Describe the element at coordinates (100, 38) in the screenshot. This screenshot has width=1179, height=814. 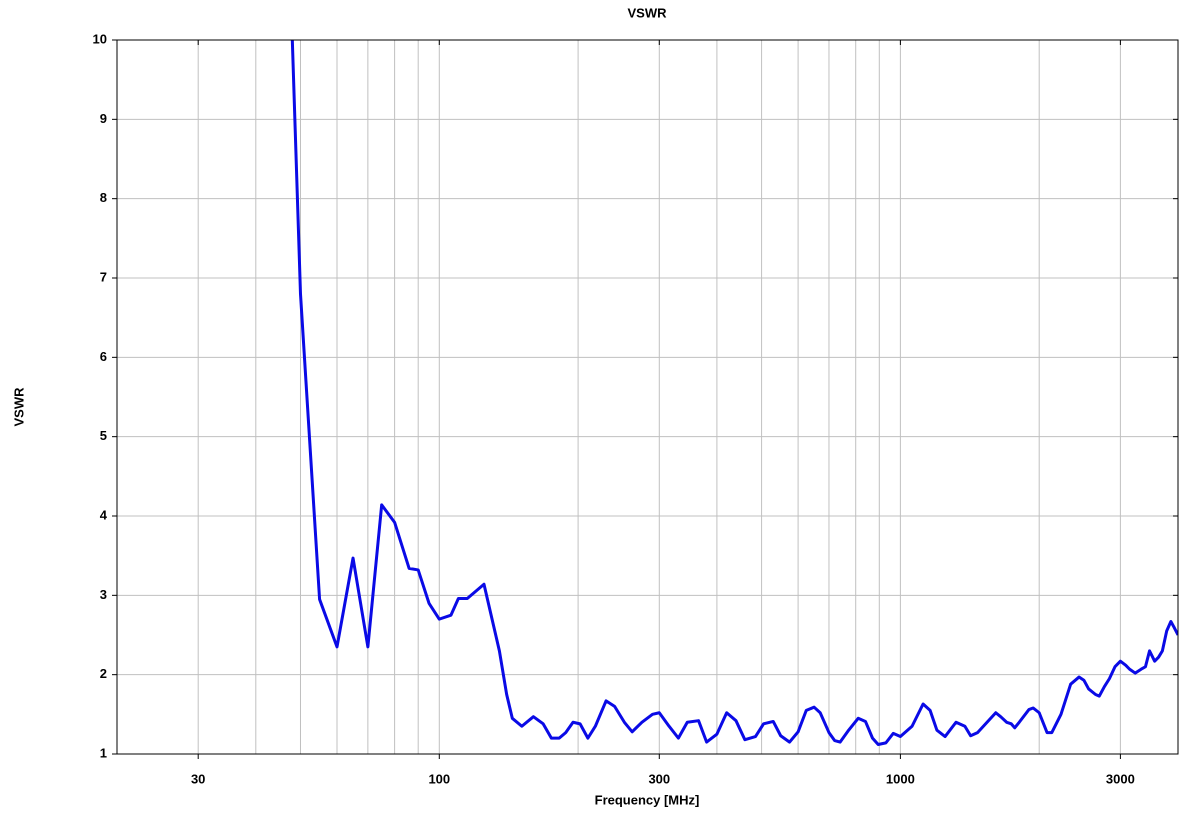
I see `y-tick-label: 10` at that location.